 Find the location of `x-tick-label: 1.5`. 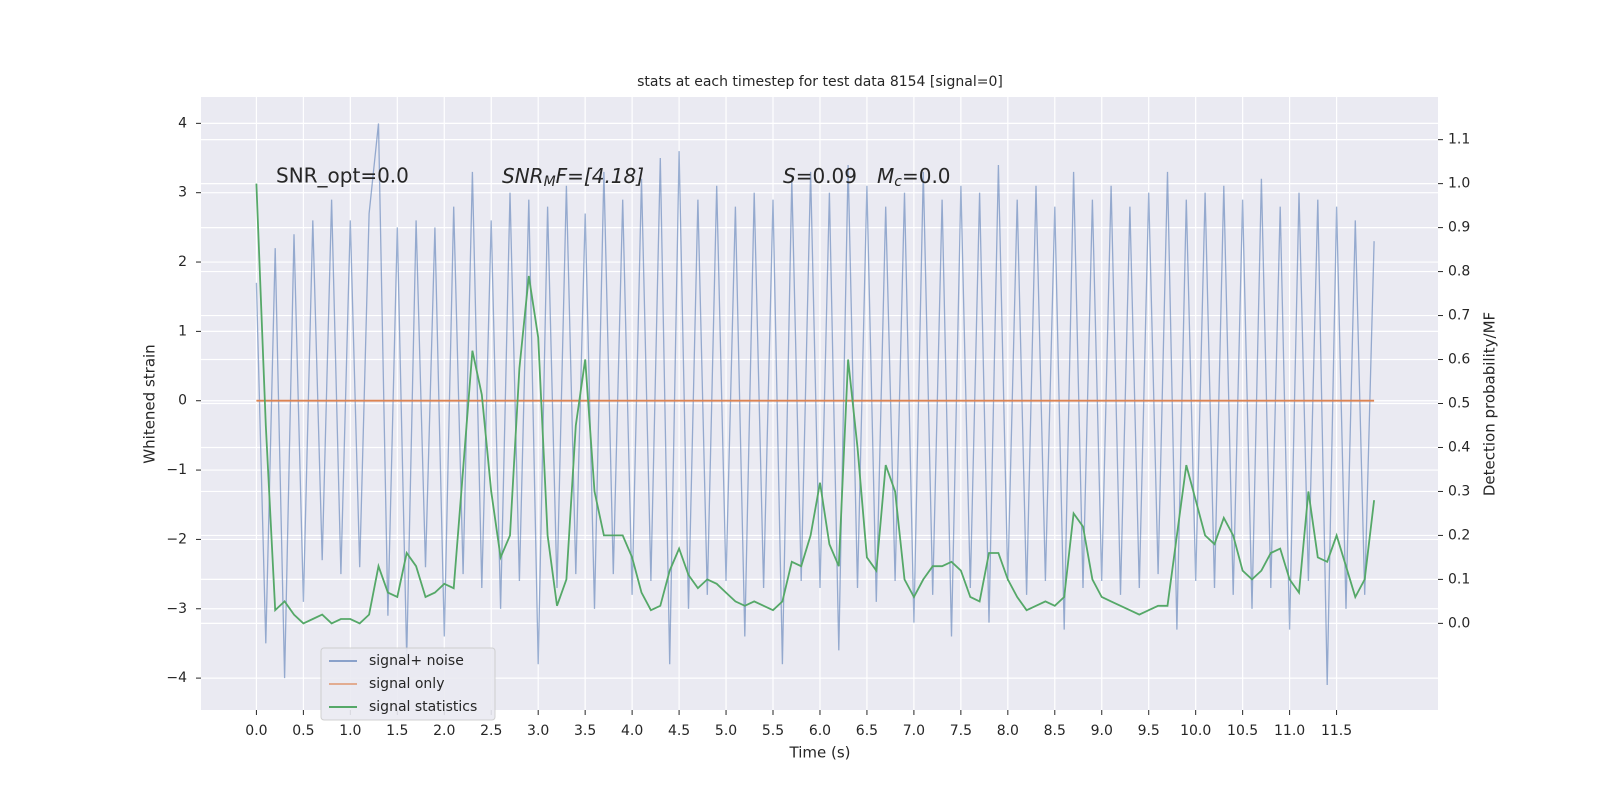

x-tick-label: 1.5 is located at coordinates (397, 731).